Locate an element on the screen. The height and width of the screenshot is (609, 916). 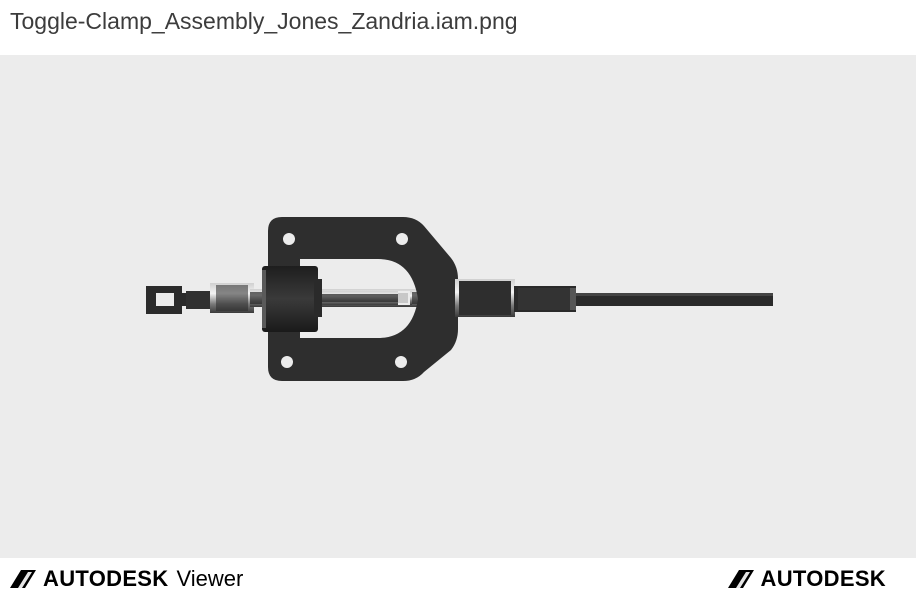
spindle-fork is located at coordinates (180, 300).